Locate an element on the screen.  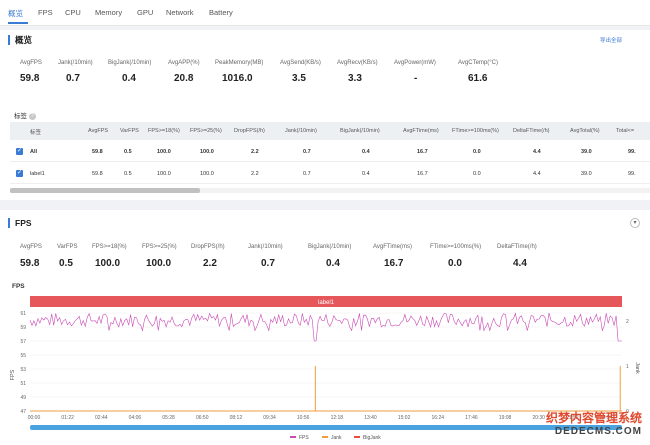
tab-cpu: CPU is located at coordinates (73, 12).